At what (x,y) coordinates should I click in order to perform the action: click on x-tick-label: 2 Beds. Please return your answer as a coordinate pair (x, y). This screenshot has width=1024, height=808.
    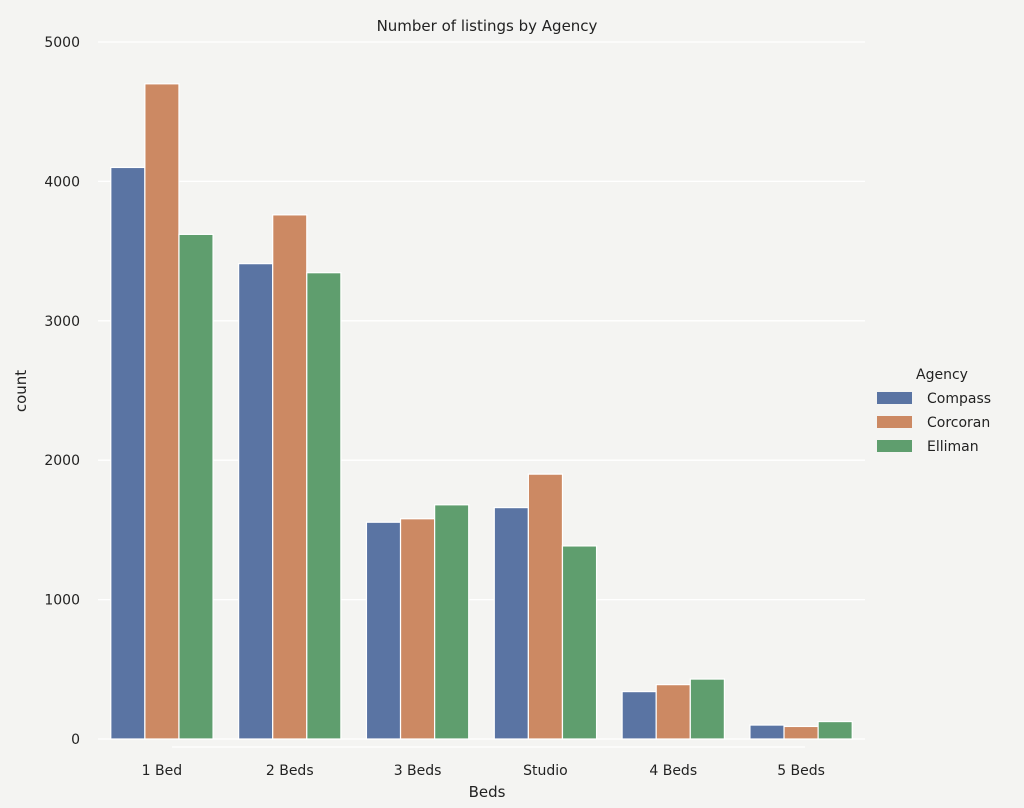
    Looking at the image, I should click on (290, 771).